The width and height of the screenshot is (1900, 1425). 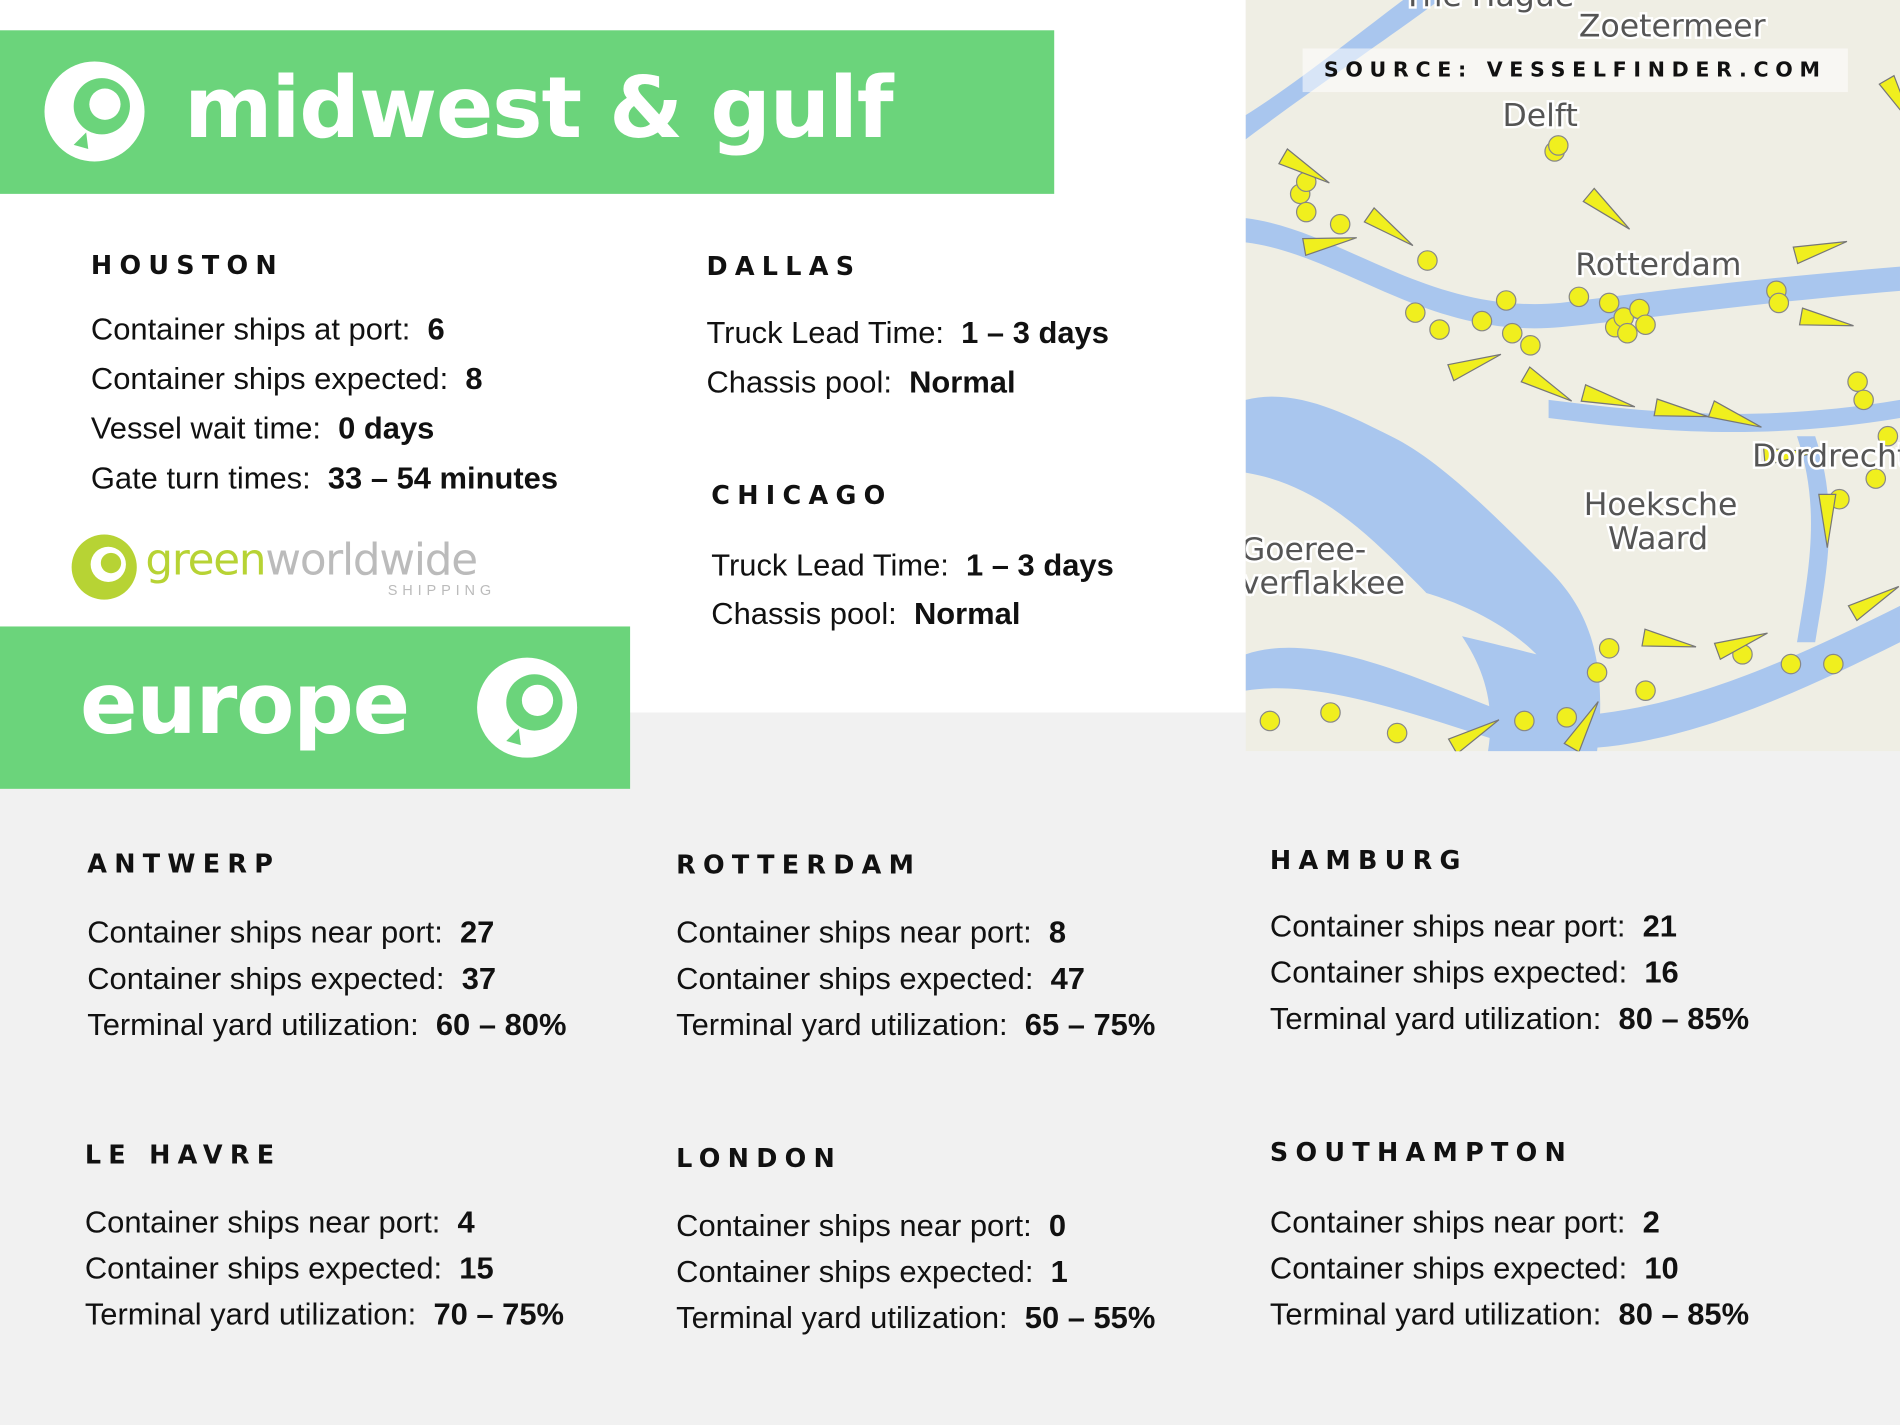 What do you see at coordinates (1090, 1318) in the screenshot?
I see `stat-value: 50 – 55%` at bounding box center [1090, 1318].